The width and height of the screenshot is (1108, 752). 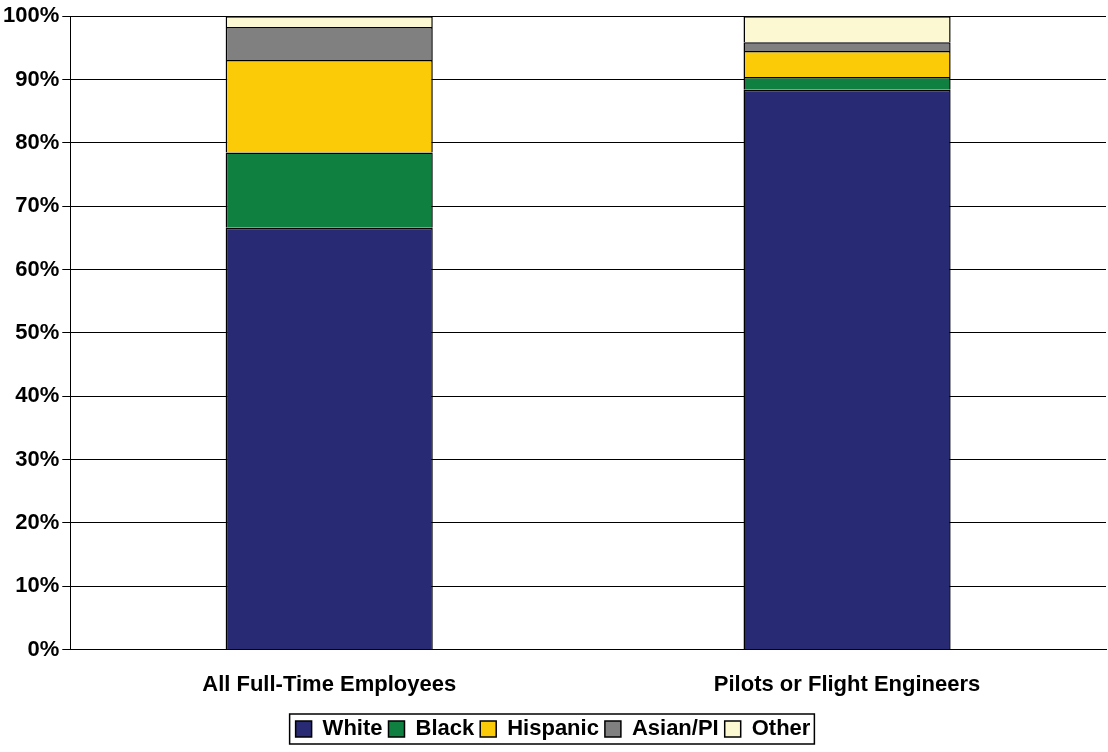 I want to click on legend-label: Other, so click(x=781, y=728).